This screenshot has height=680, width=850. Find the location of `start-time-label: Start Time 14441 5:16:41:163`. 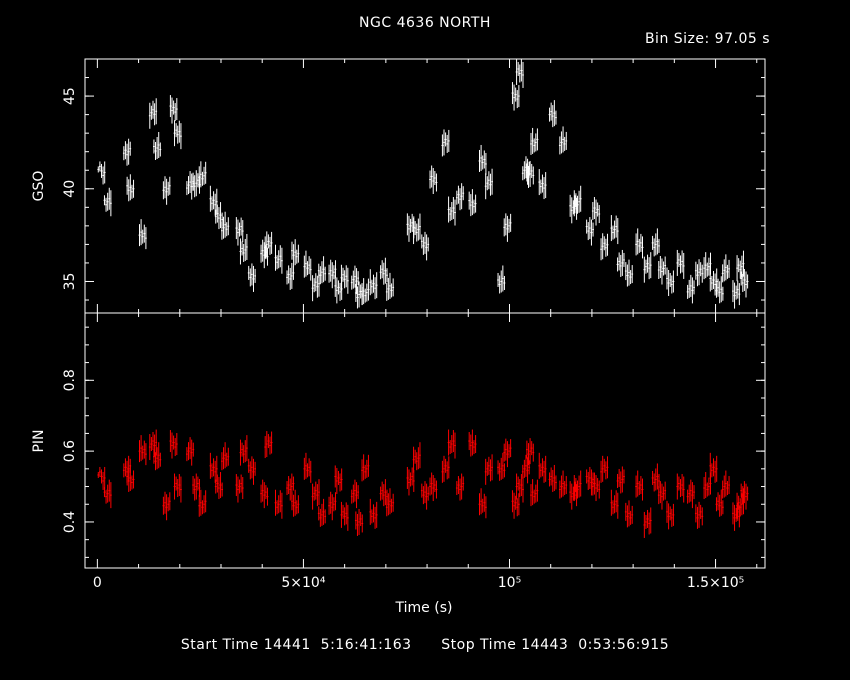

start-time-label: Start Time 14441 5:16:41:163 is located at coordinates (296, 645).